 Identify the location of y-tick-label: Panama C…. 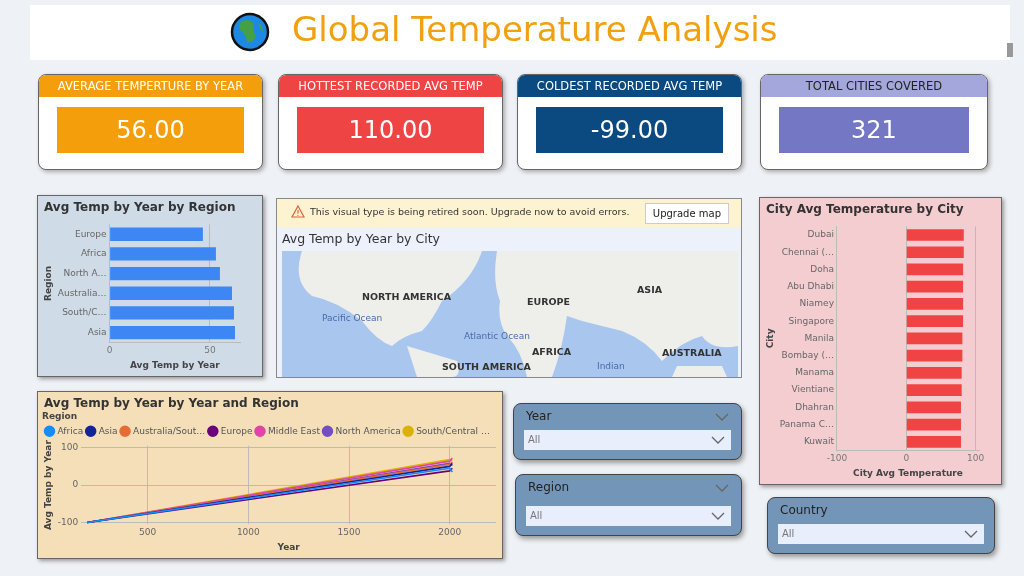
(806, 423).